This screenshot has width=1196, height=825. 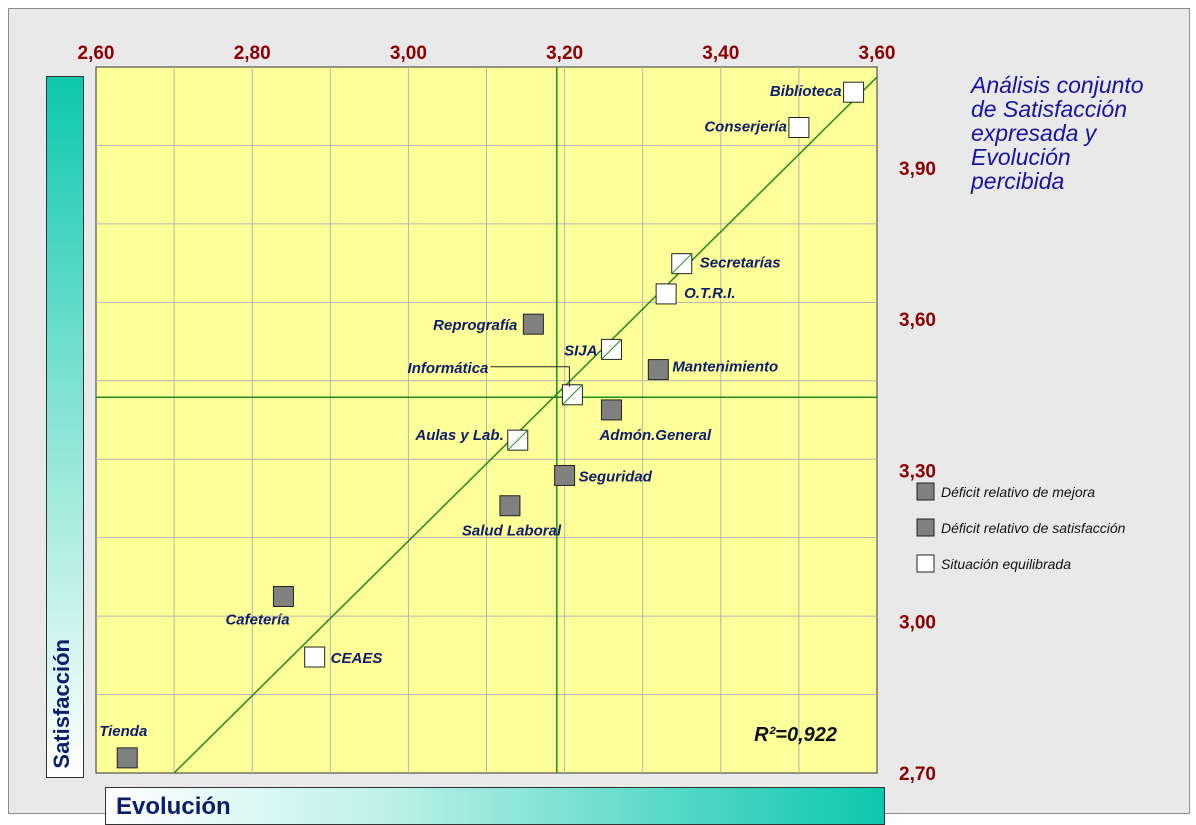 What do you see at coordinates (655, 435) in the screenshot?
I see `data-point-label: Admón.General` at bounding box center [655, 435].